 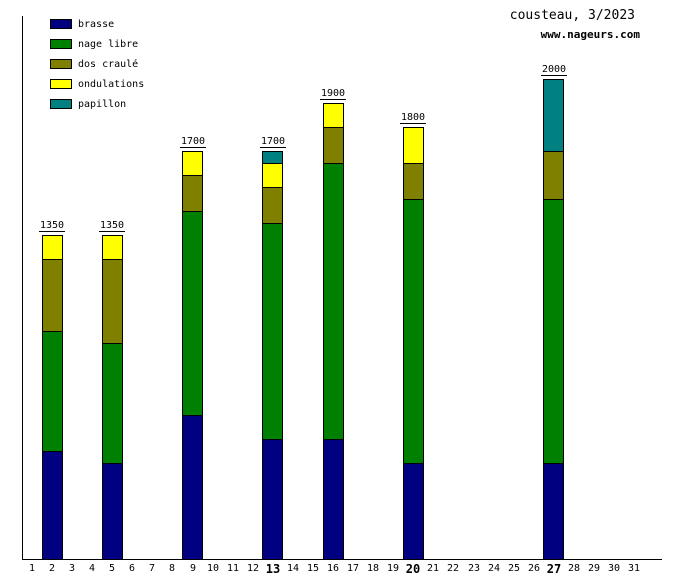 I want to click on bar-segment-day9-ondulations, so click(x=192, y=163).